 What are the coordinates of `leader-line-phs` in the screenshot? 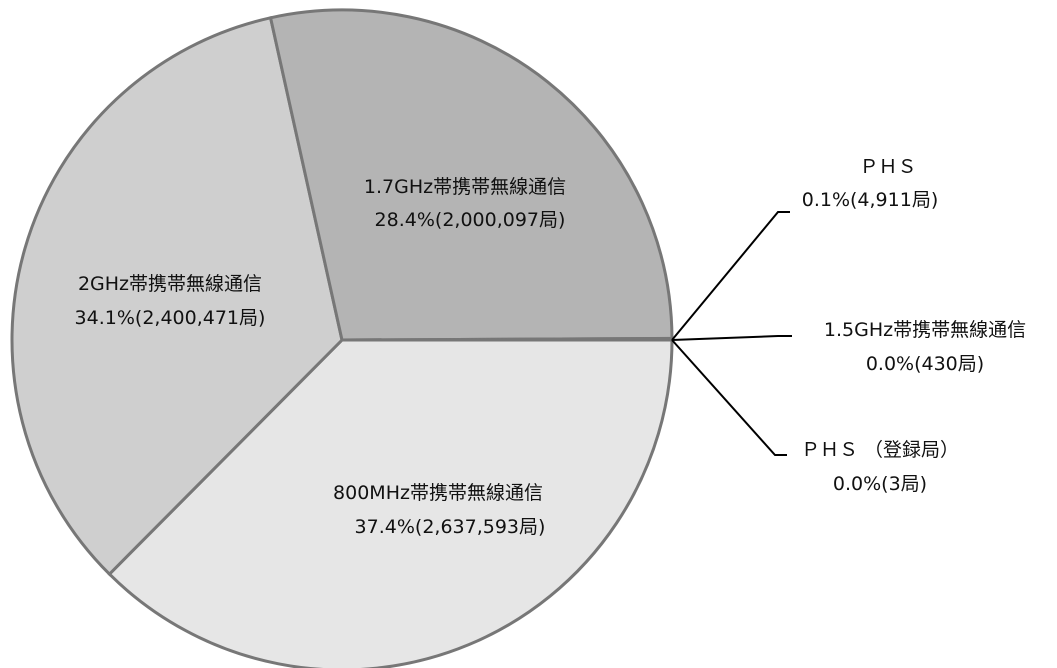 It's located at (730, 276).